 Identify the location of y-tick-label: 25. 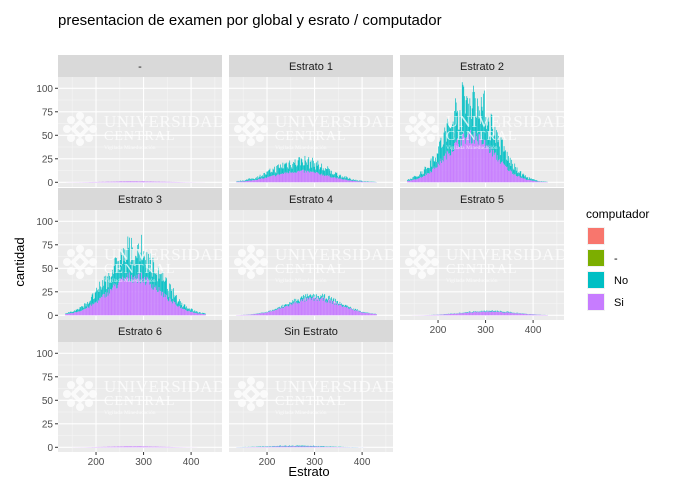
(48, 424).